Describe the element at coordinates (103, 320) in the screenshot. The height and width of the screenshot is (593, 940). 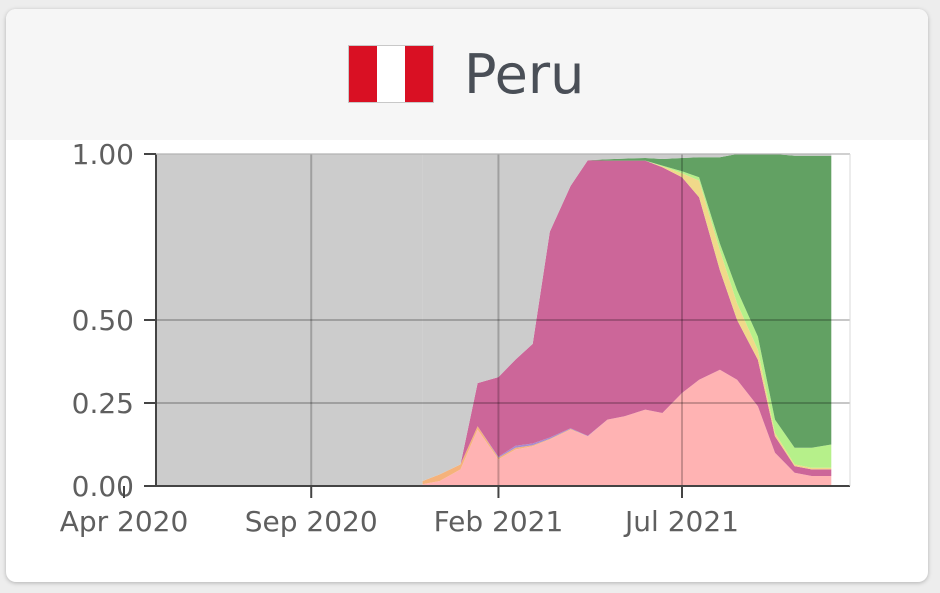
I see `y-tick-label-2: 0.50` at that location.